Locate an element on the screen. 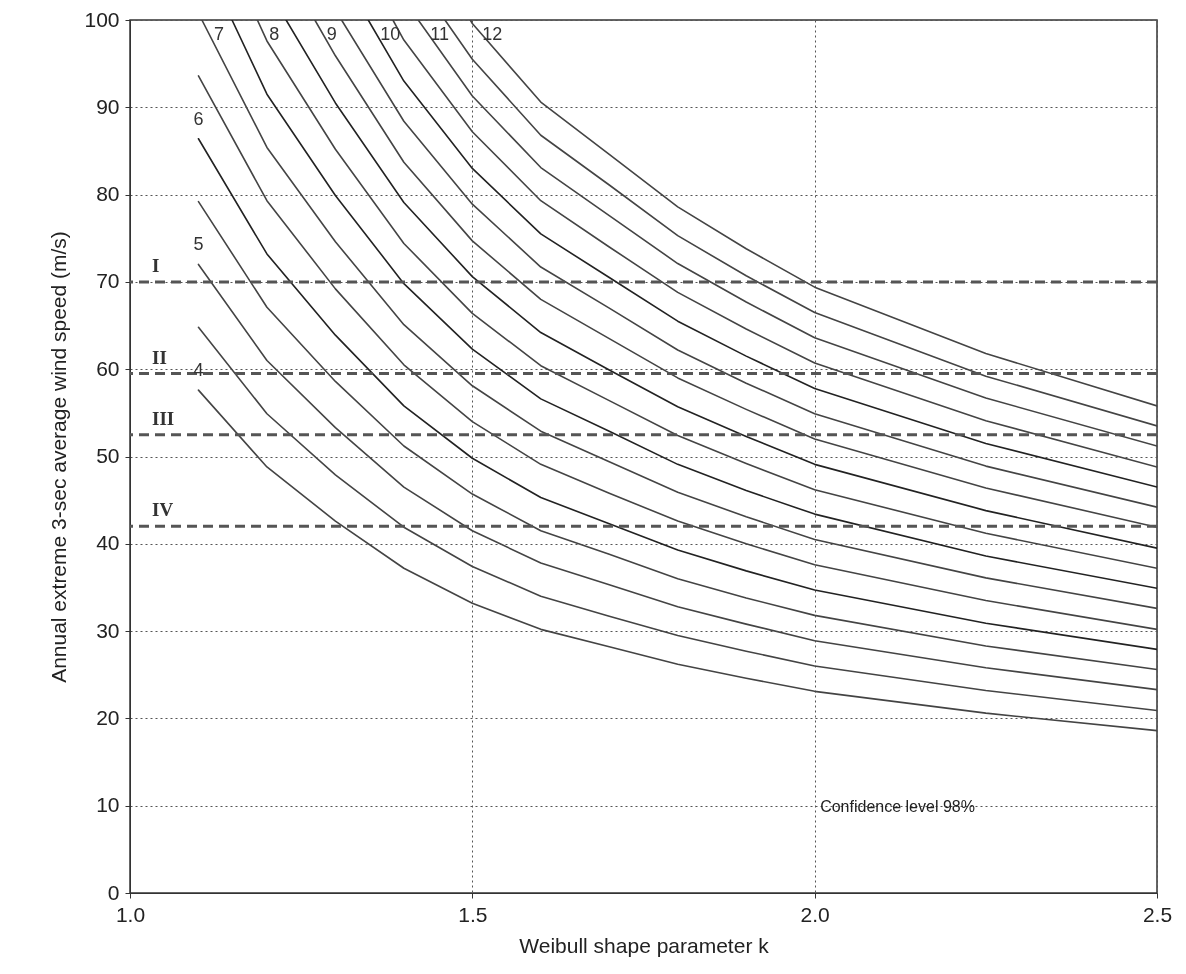 The width and height of the screenshot is (1186, 974). annotation: Confidence level 98% is located at coordinates (897, 807).